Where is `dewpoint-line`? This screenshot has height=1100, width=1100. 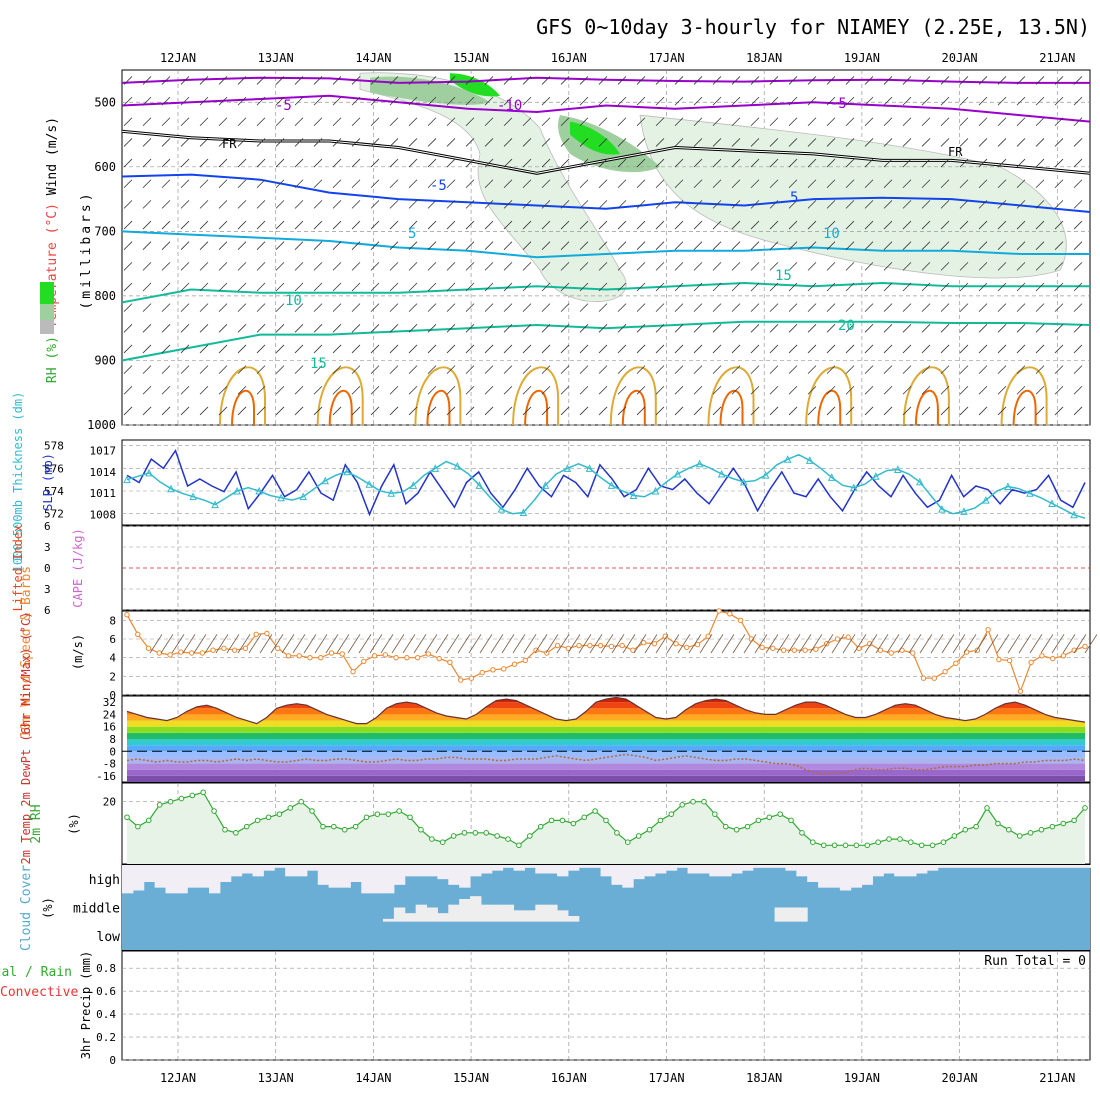 dewpoint-line is located at coordinates (606, 764).